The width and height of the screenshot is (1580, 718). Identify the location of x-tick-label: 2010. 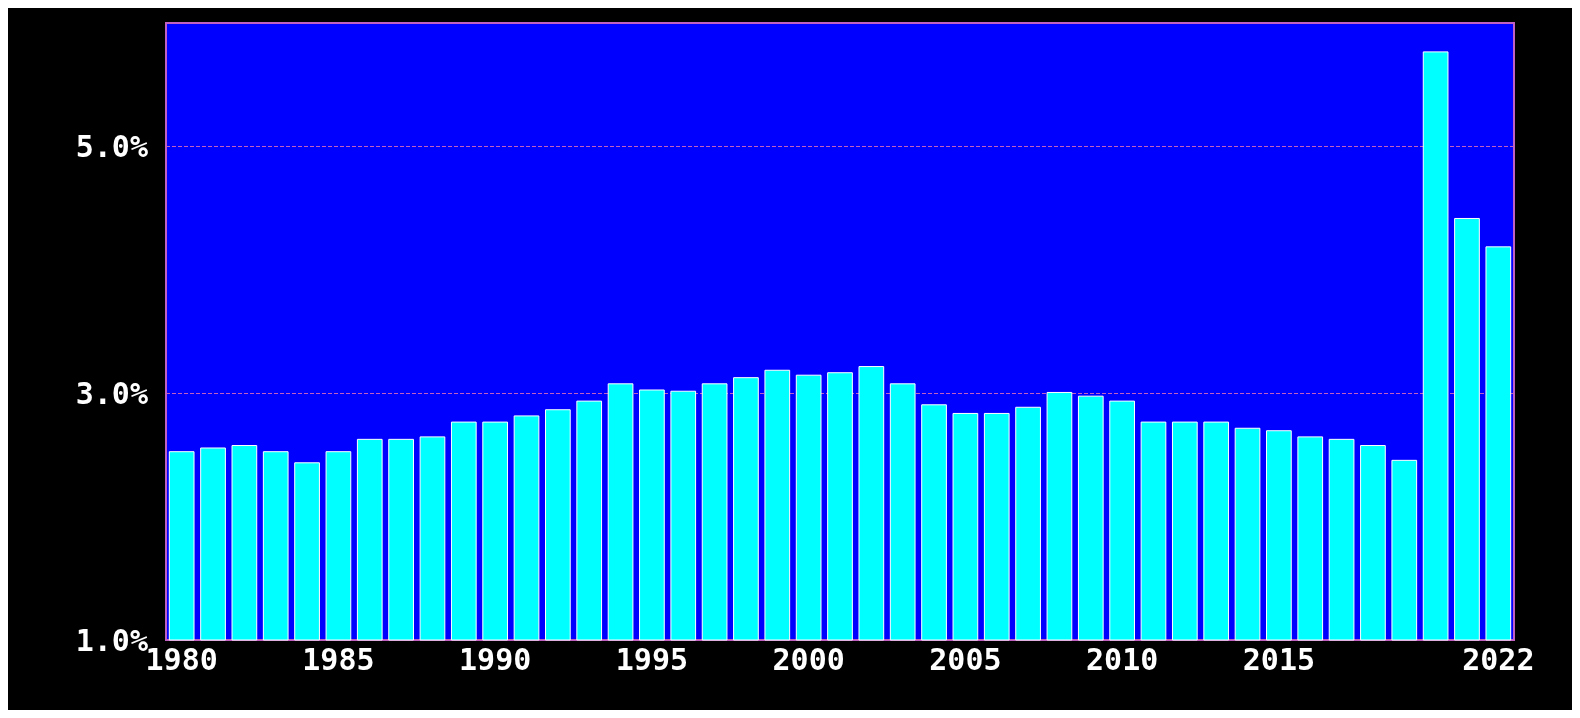
(1122, 659).